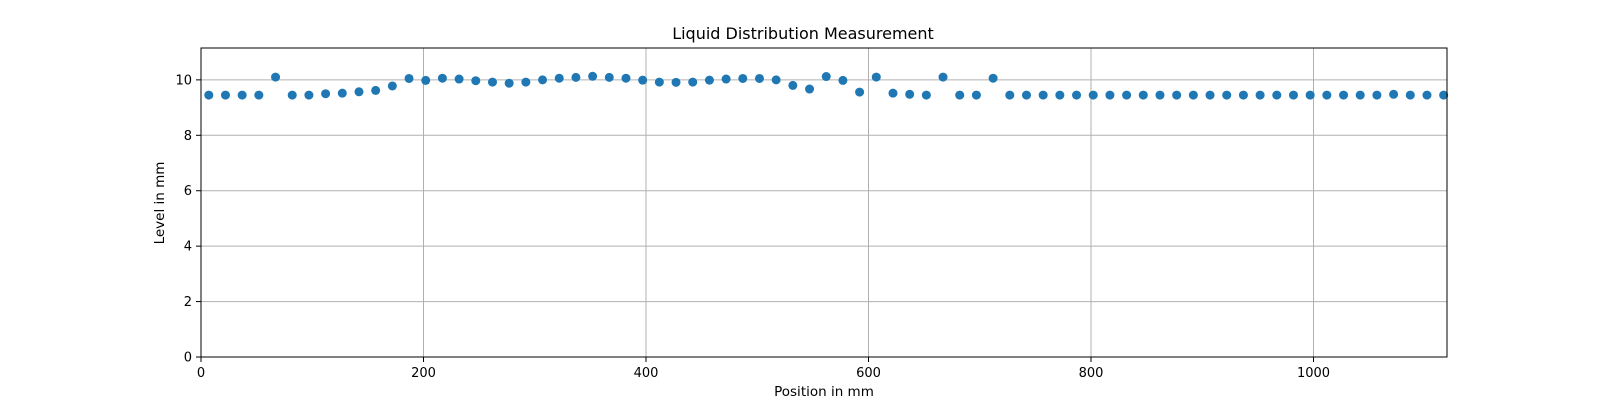 The image size is (1600, 404). What do you see at coordinates (826, 85) in the screenshot?
I see `data-points` at bounding box center [826, 85].